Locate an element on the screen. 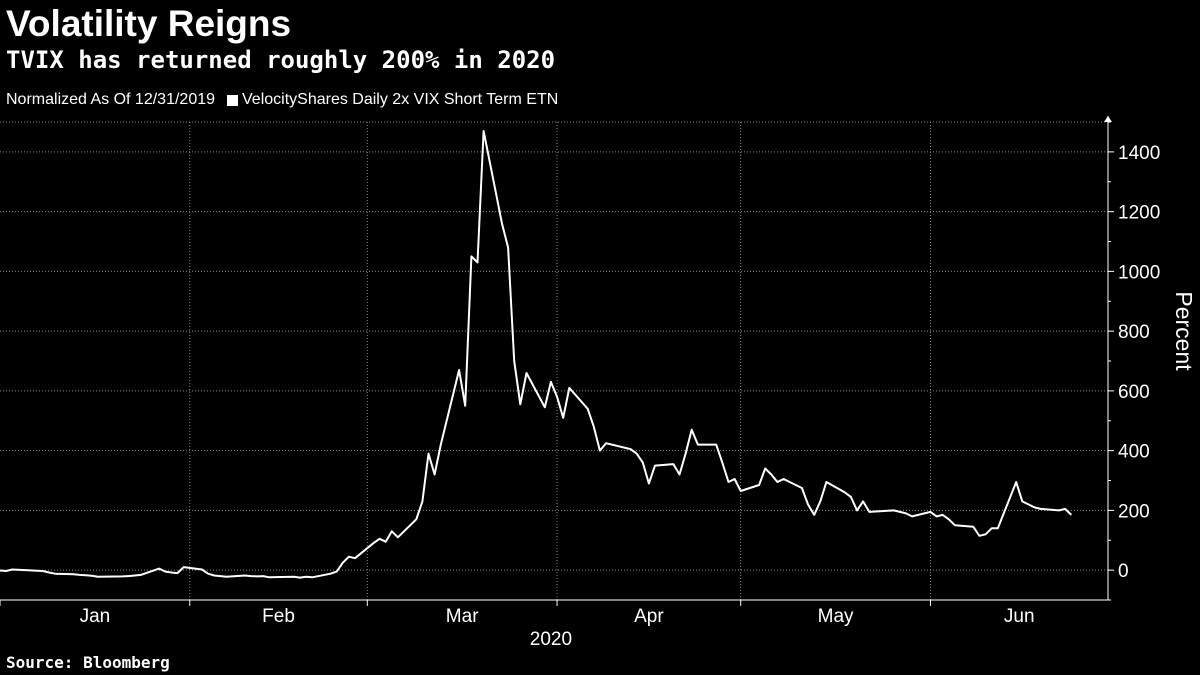 The height and width of the screenshot is (675, 1200). y-axis-labels: 0 200 400 600 800 1000 1200 1400 Percent is located at coordinates (1157, 362).